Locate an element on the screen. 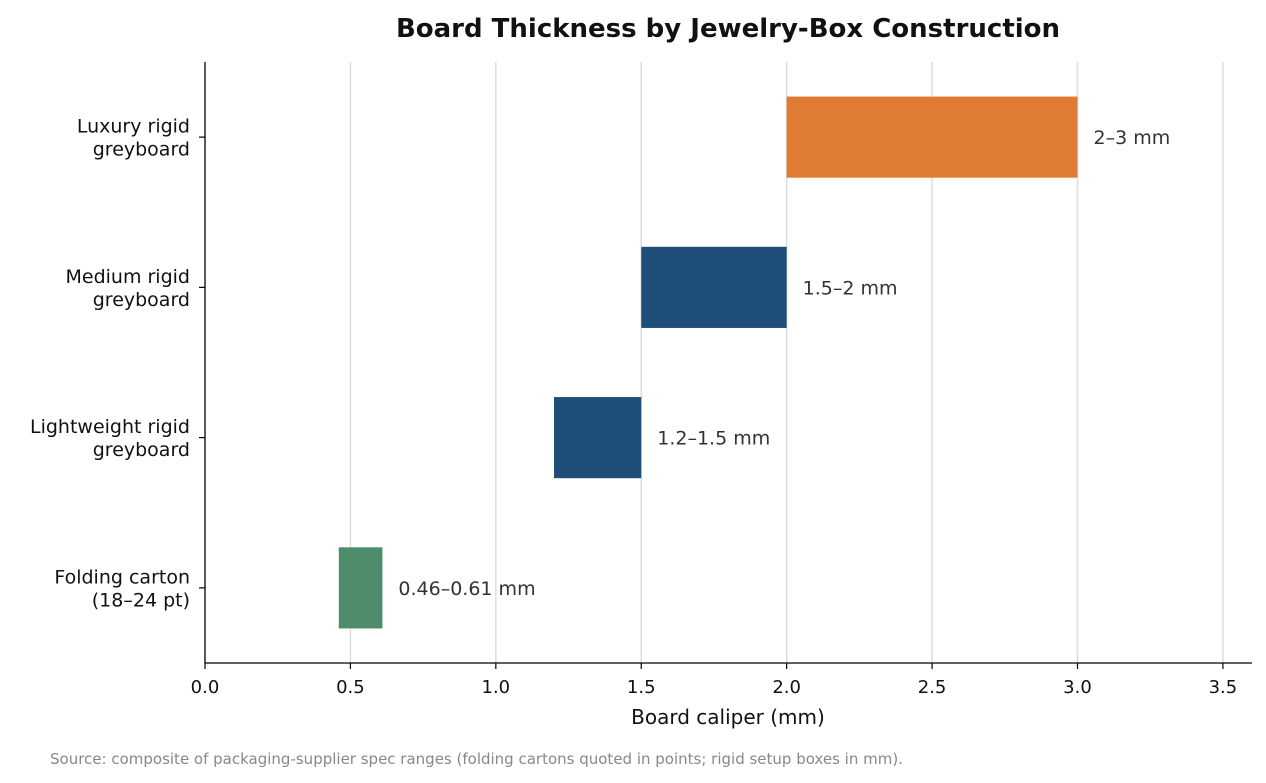  x-tick-label: 3.0 is located at coordinates (1077, 687).